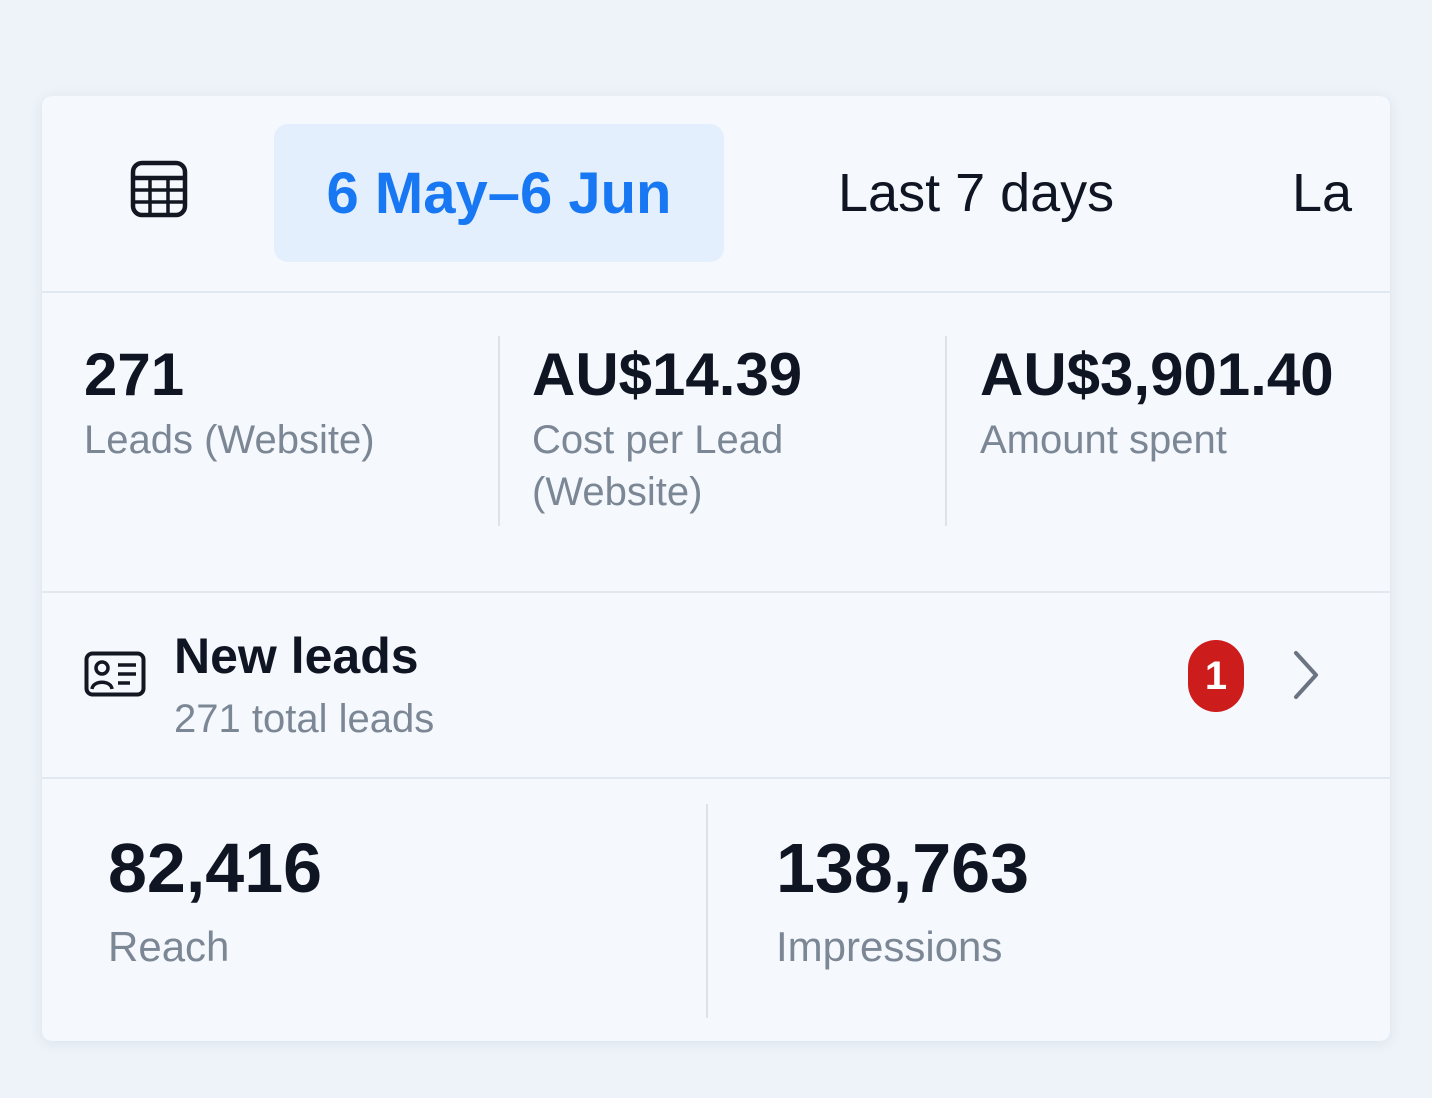 This screenshot has height=1098, width=1432. What do you see at coordinates (115, 674) in the screenshot?
I see `contact-card-icon` at bounding box center [115, 674].